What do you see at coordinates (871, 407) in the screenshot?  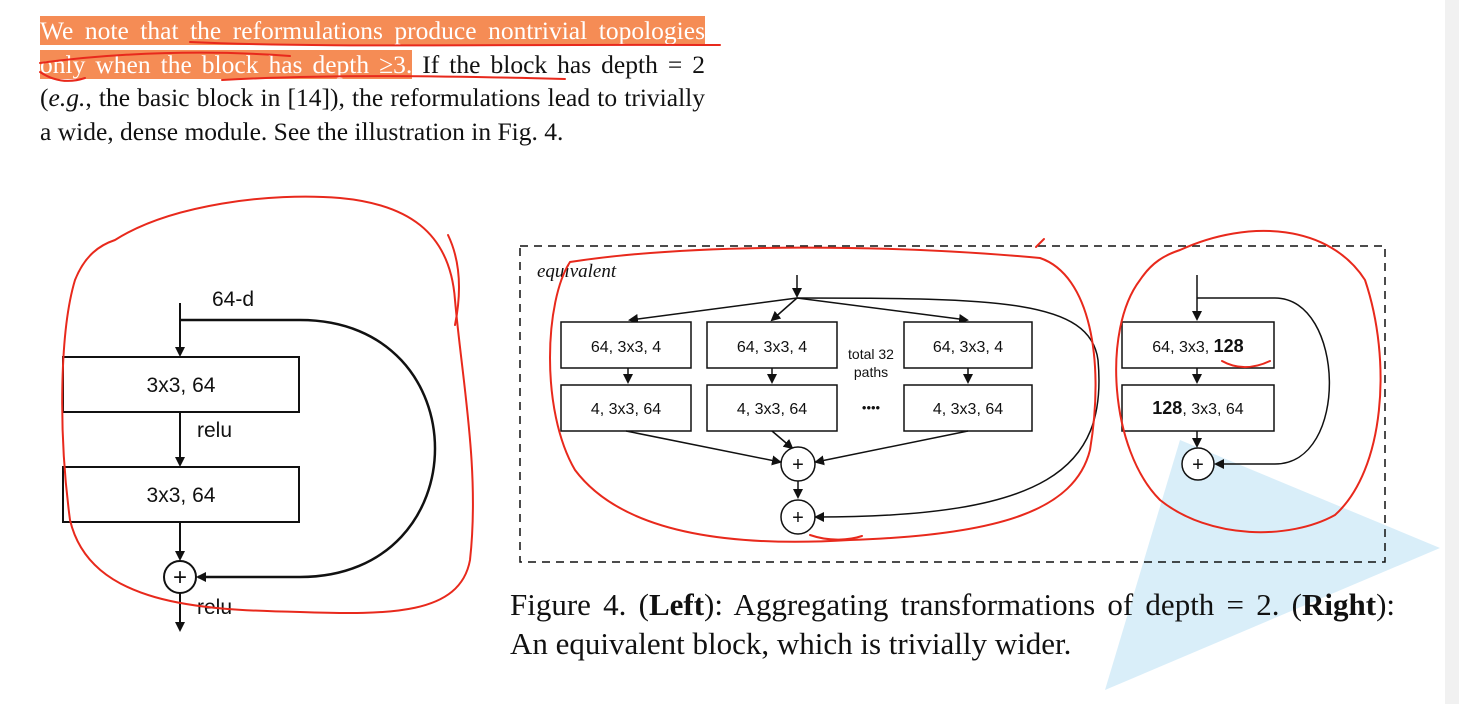 I see `more-paths-dots: ••••` at bounding box center [871, 407].